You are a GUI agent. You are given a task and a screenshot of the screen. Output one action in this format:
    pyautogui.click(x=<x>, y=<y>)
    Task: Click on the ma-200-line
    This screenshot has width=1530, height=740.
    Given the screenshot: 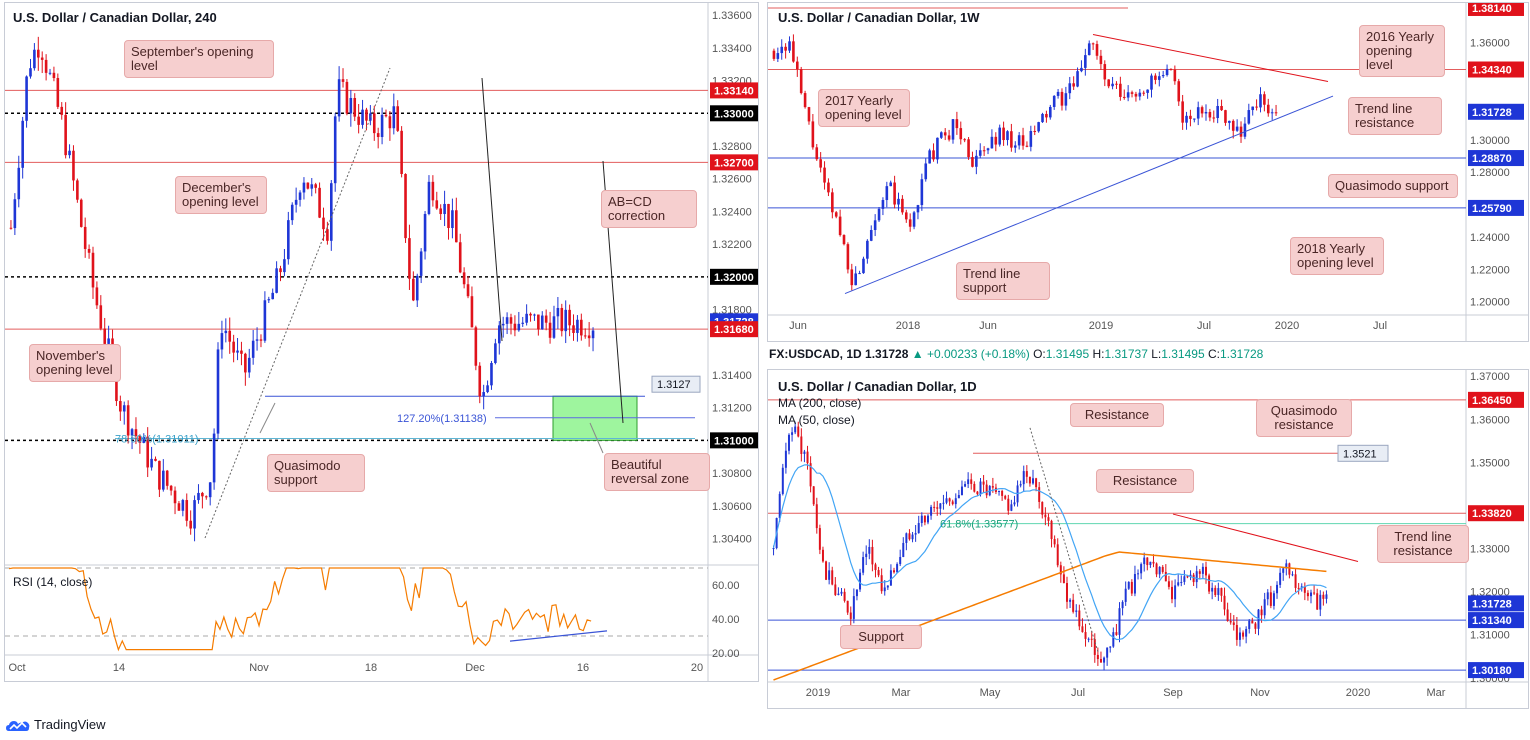 What is the action you would take?
    pyautogui.click(x=1050, y=616)
    